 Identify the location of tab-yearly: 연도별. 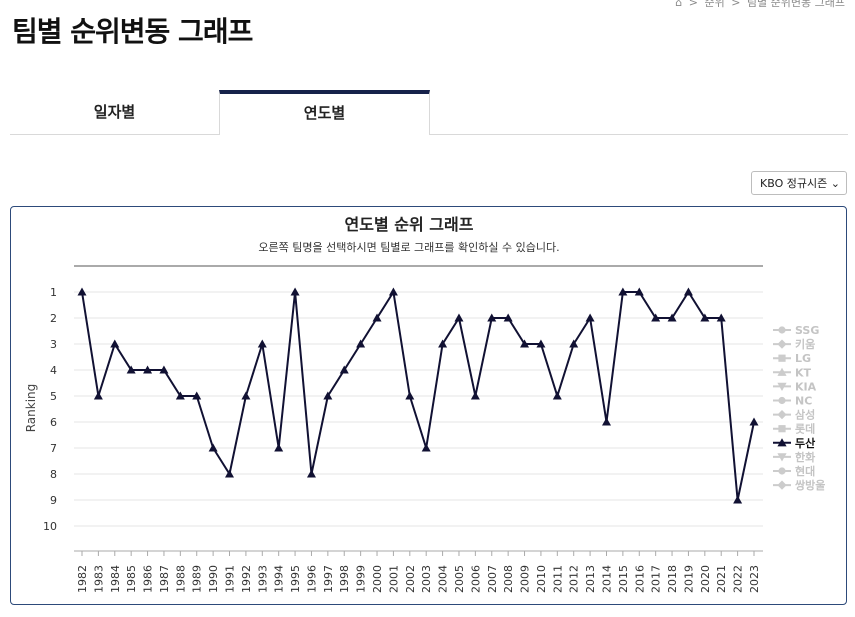
(324, 112).